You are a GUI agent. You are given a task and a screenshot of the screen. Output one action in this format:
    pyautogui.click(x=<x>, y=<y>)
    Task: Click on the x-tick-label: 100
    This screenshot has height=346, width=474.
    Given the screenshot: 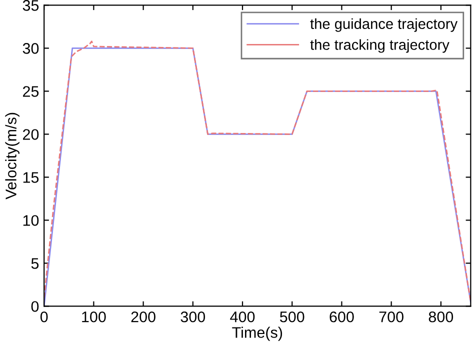 What is the action you would take?
    pyautogui.click(x=94, y=316)
    